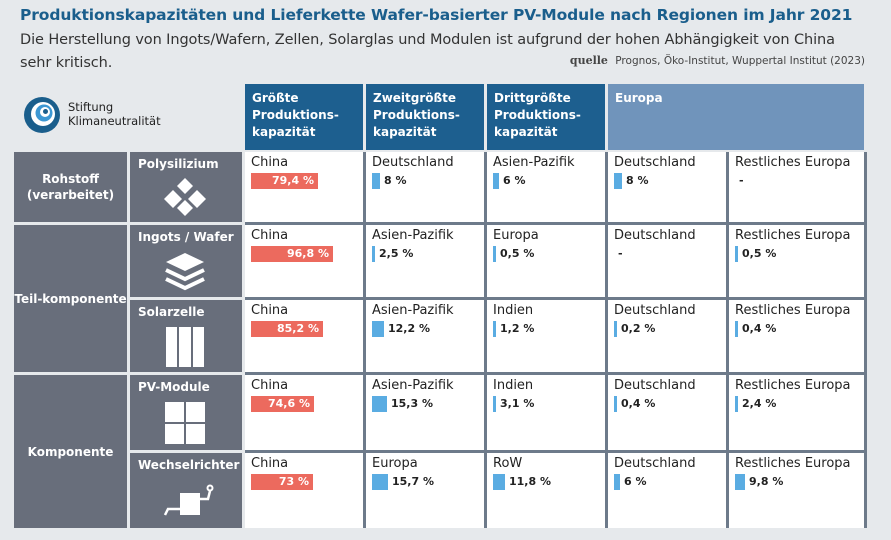 This screenshot has height=540, width=891. What do you see at coordinates (508, 463) in the screenshot?
I see `cell-country: RoW` at bounding box center [508, 463].